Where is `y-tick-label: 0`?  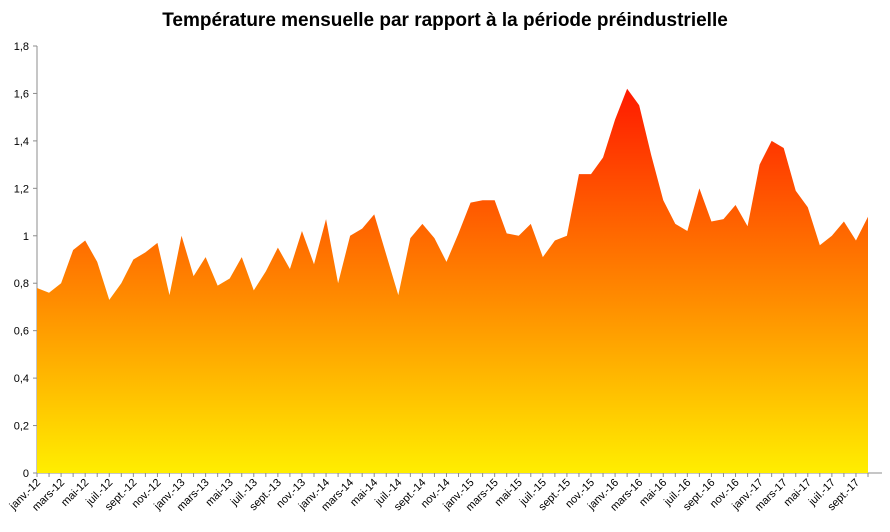
y-tick-label: 0 is located at coordinates (26, 474).